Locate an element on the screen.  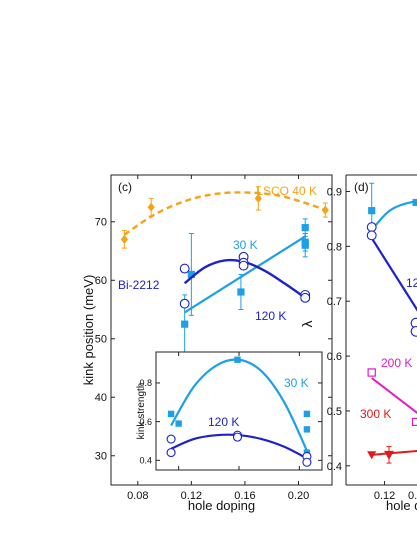
y-tick-label: 50 is located at coordinates (101, 340).